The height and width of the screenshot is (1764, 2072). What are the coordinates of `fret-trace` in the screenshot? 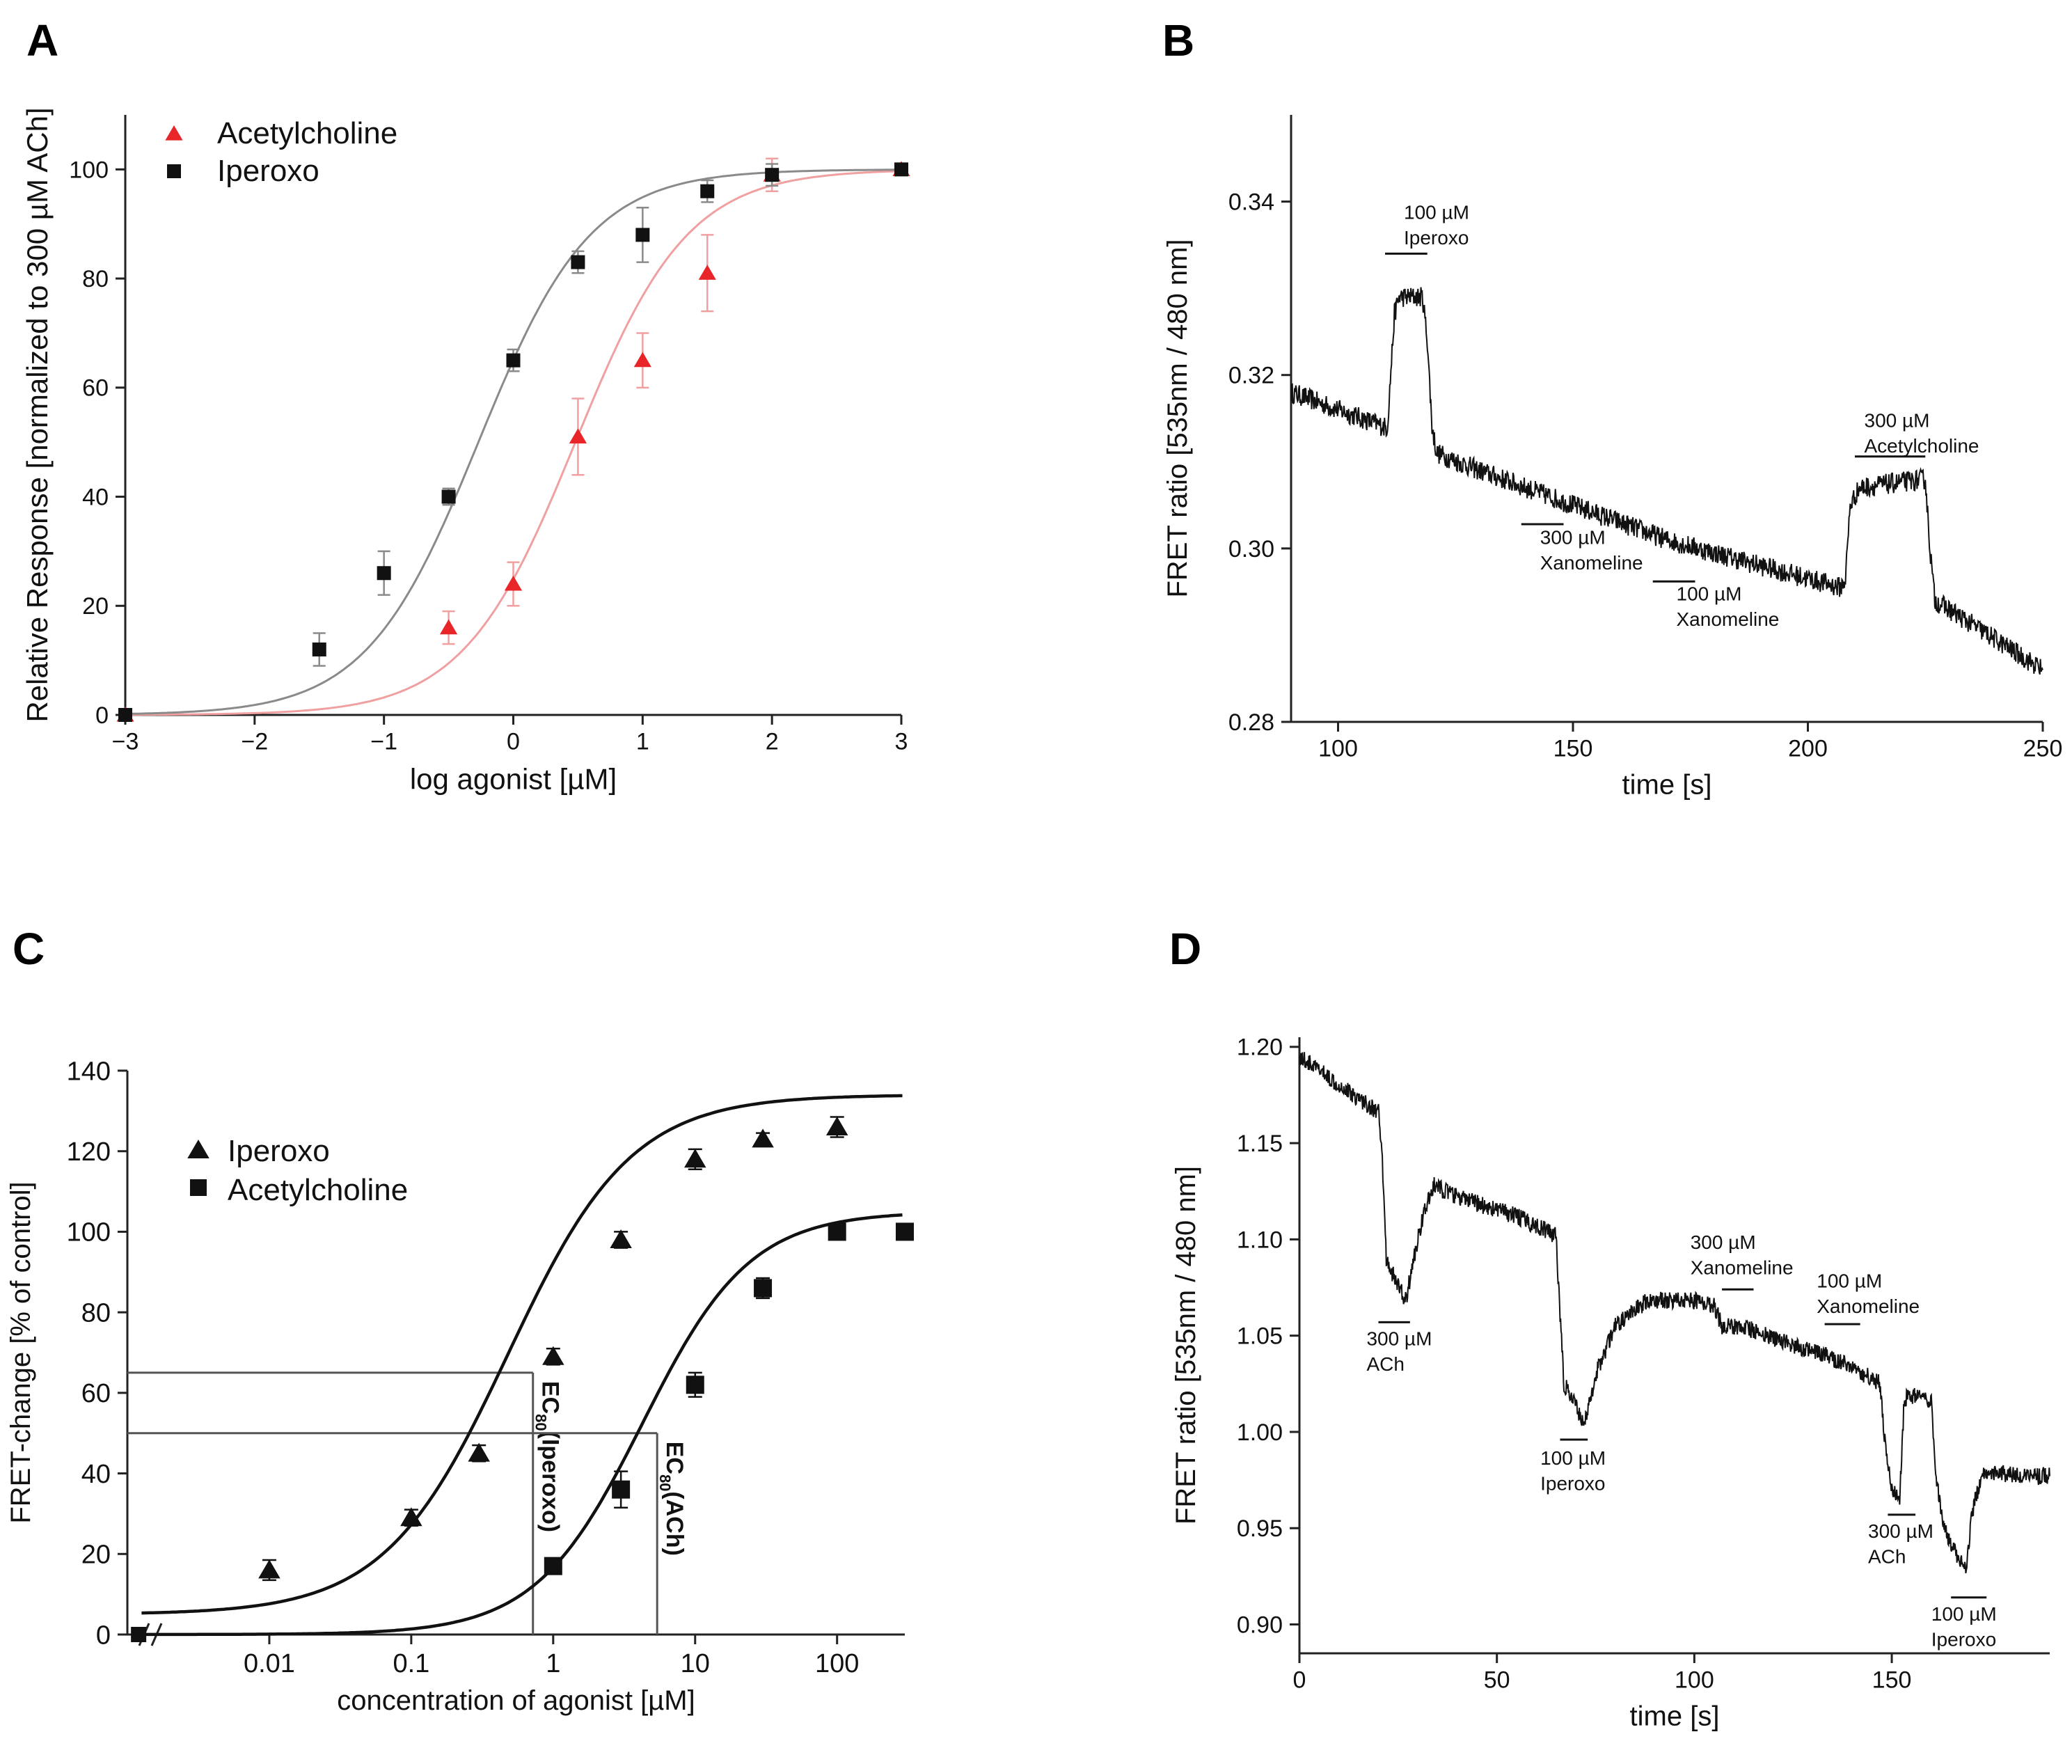 It's located at (1675, 1313).